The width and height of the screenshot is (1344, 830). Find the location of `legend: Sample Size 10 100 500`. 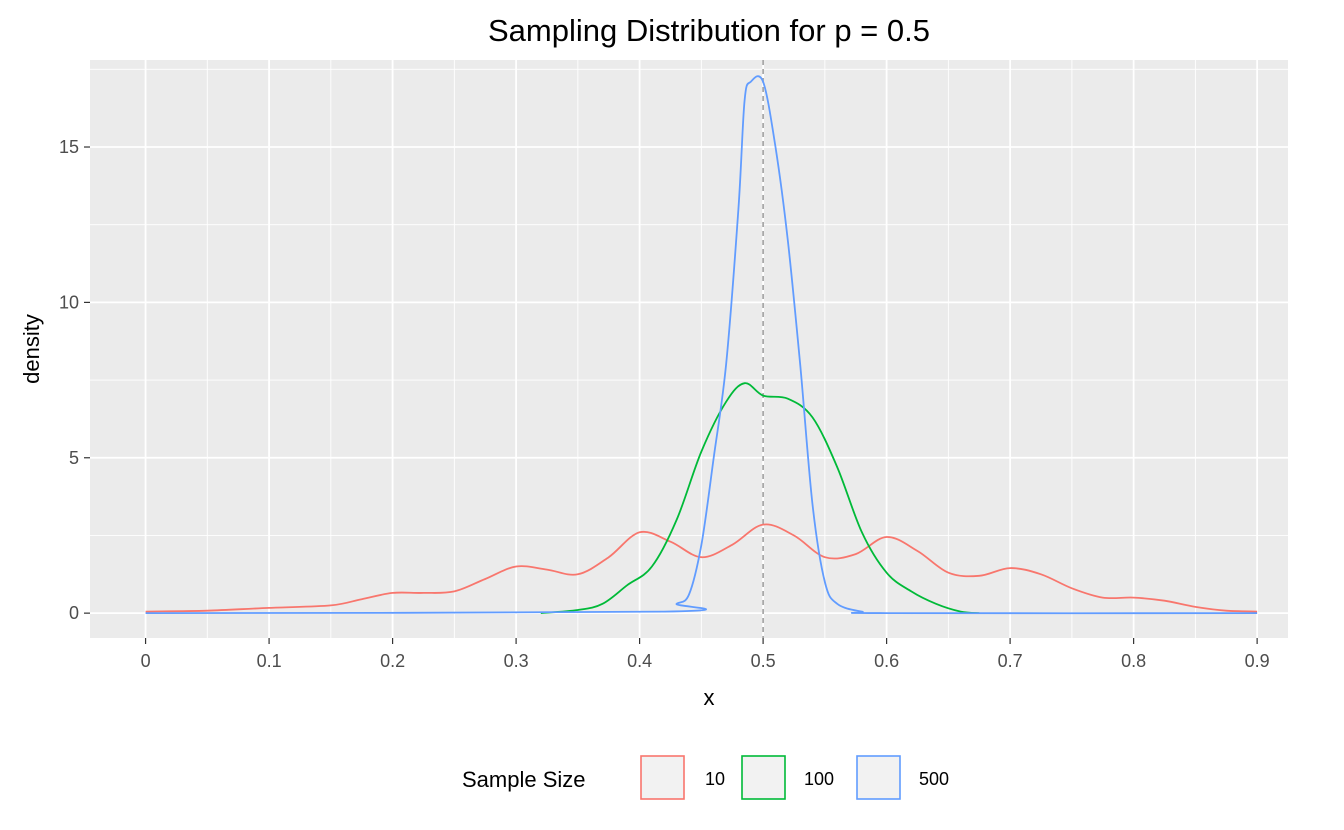

legend: Sample Size 10 100 500 is located at coordinates (705, 777).